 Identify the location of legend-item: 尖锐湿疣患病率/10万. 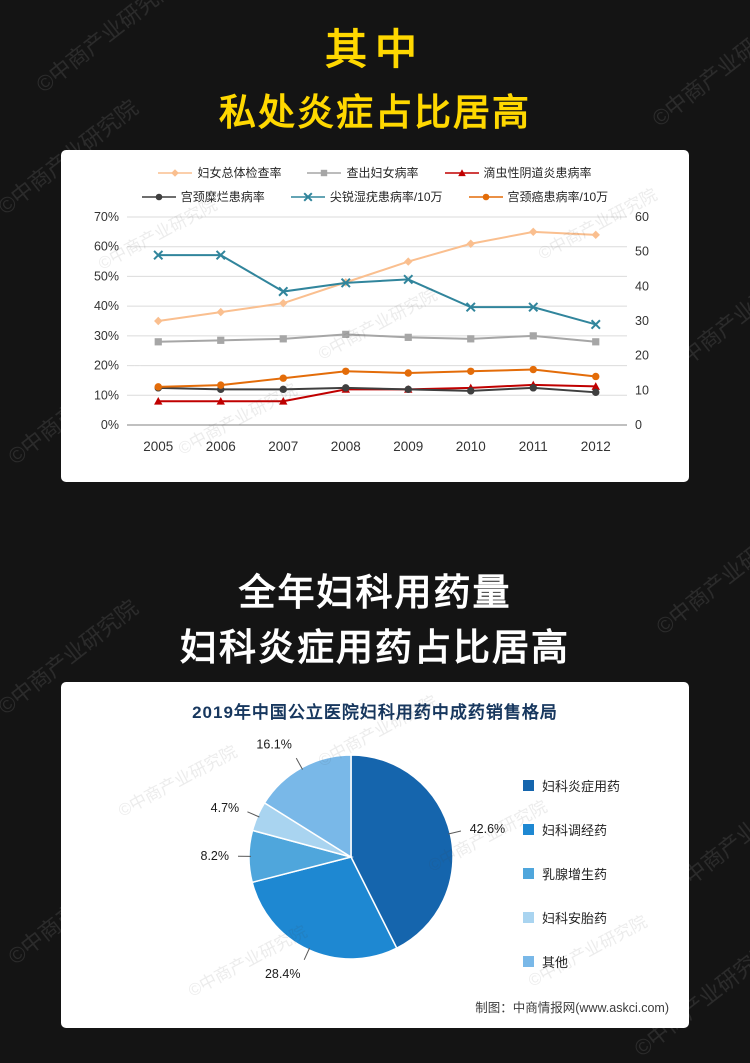
(367, 196).